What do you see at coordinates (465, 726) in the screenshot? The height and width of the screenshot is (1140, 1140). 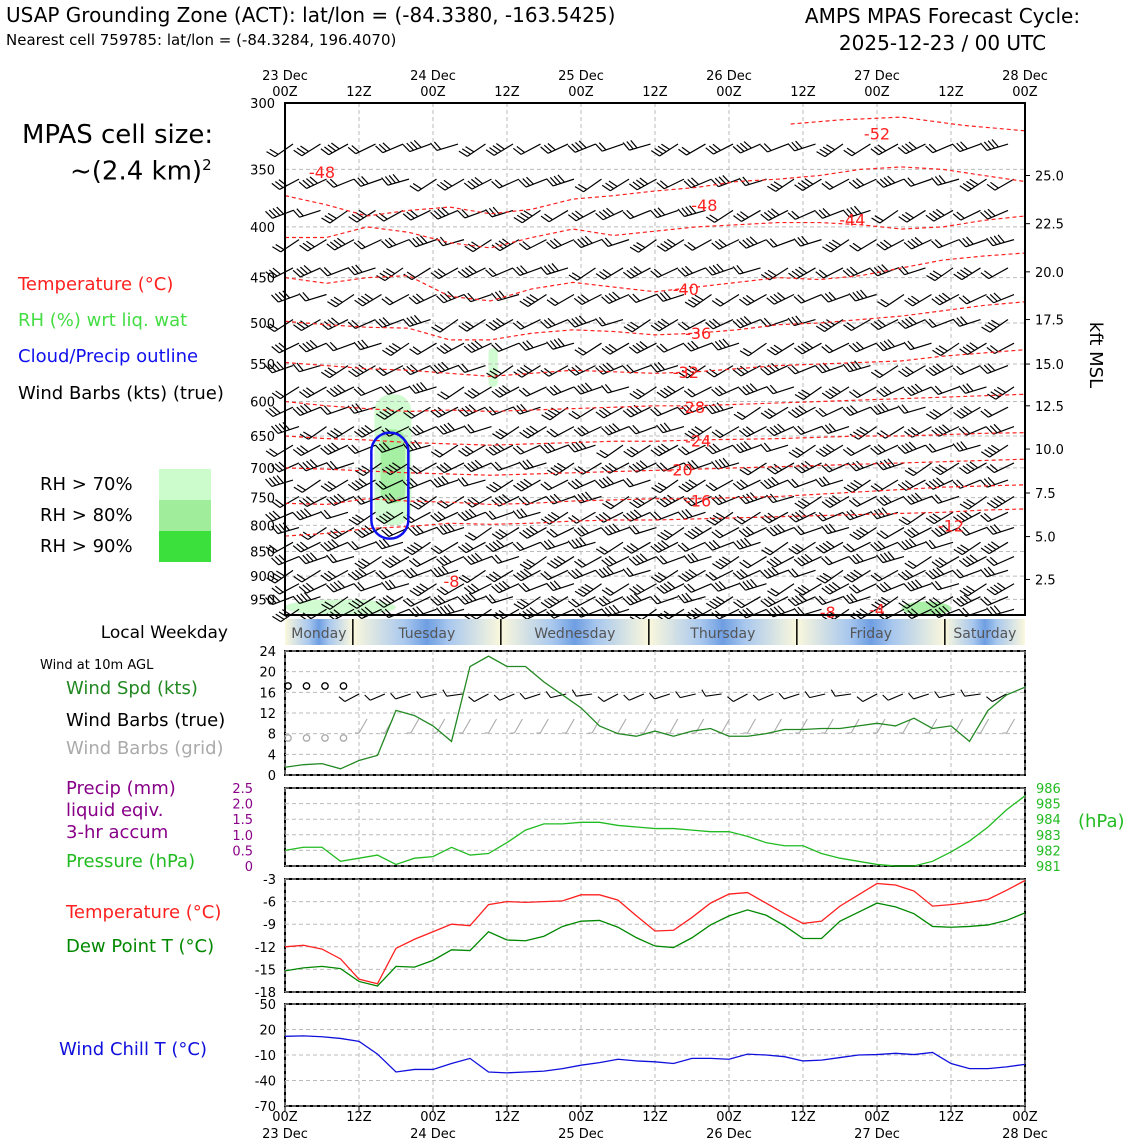 I see `grid-wind-barb` at bounding box center [465, 726].